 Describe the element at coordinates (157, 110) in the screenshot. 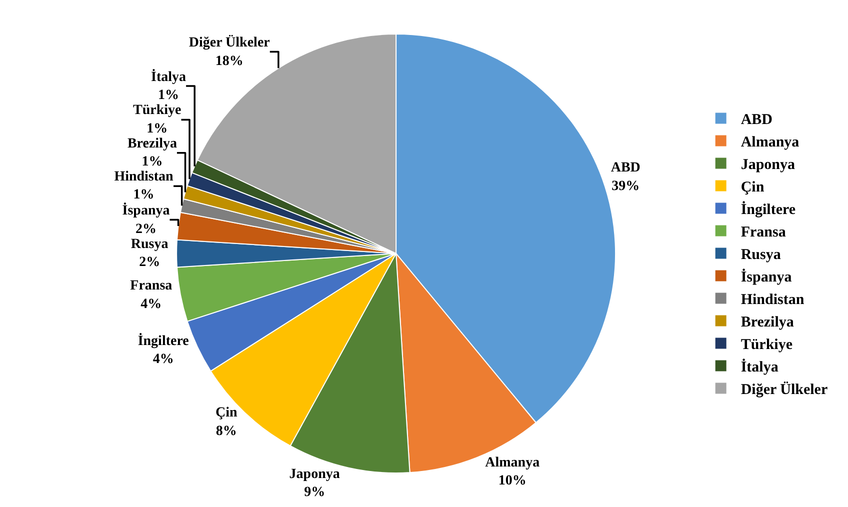

I see `slice-label: Türkiye` at that location.